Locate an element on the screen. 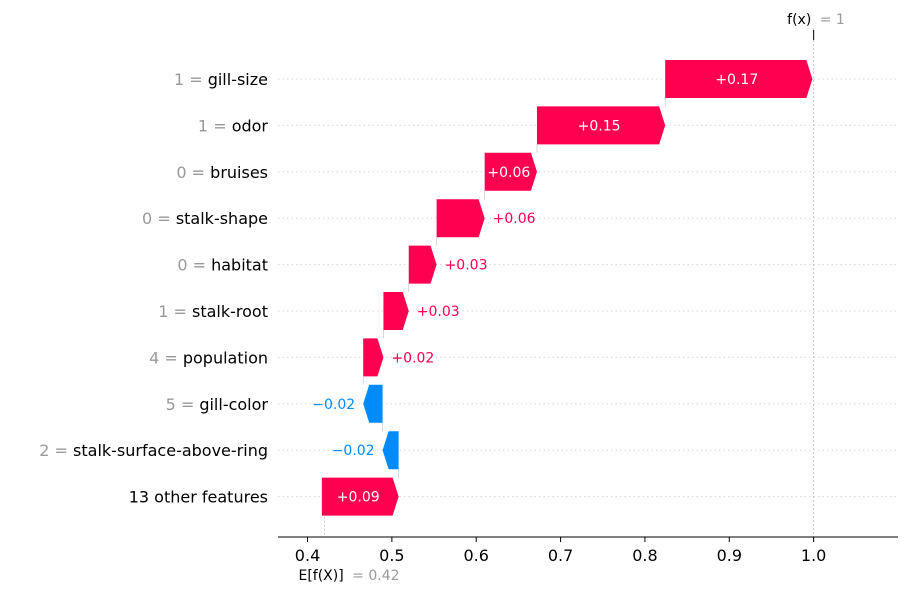 The height and width of the screenshot is (593, 907). feature-name: stalk-surface-above-ring is located at coordinates (170, 450).